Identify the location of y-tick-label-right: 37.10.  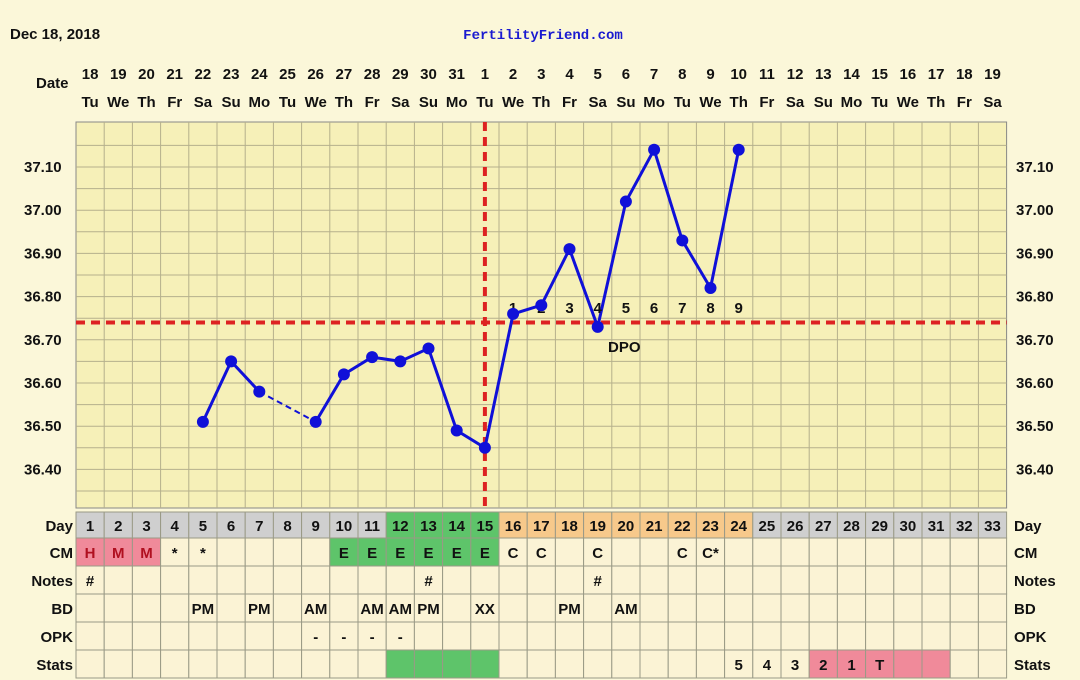
(1035, 167).